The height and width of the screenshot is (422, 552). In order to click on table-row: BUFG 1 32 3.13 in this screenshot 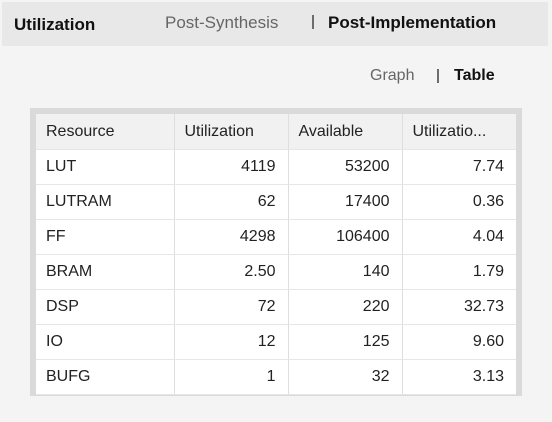, I will do `click(276, 377)`.